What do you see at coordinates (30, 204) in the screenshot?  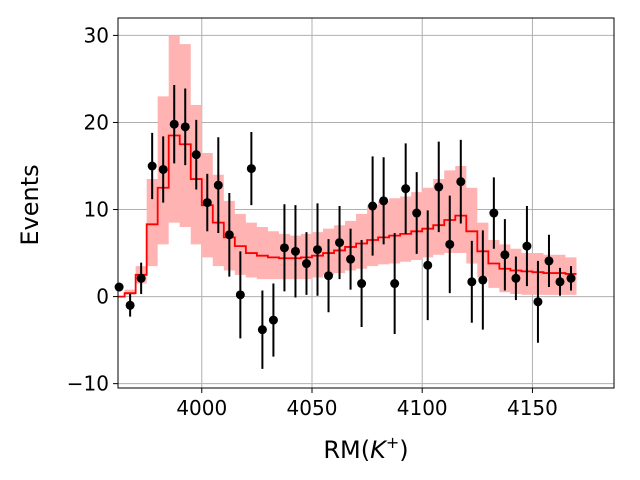 I see `y-axis-title: Events` at bounding box center [30, 204].